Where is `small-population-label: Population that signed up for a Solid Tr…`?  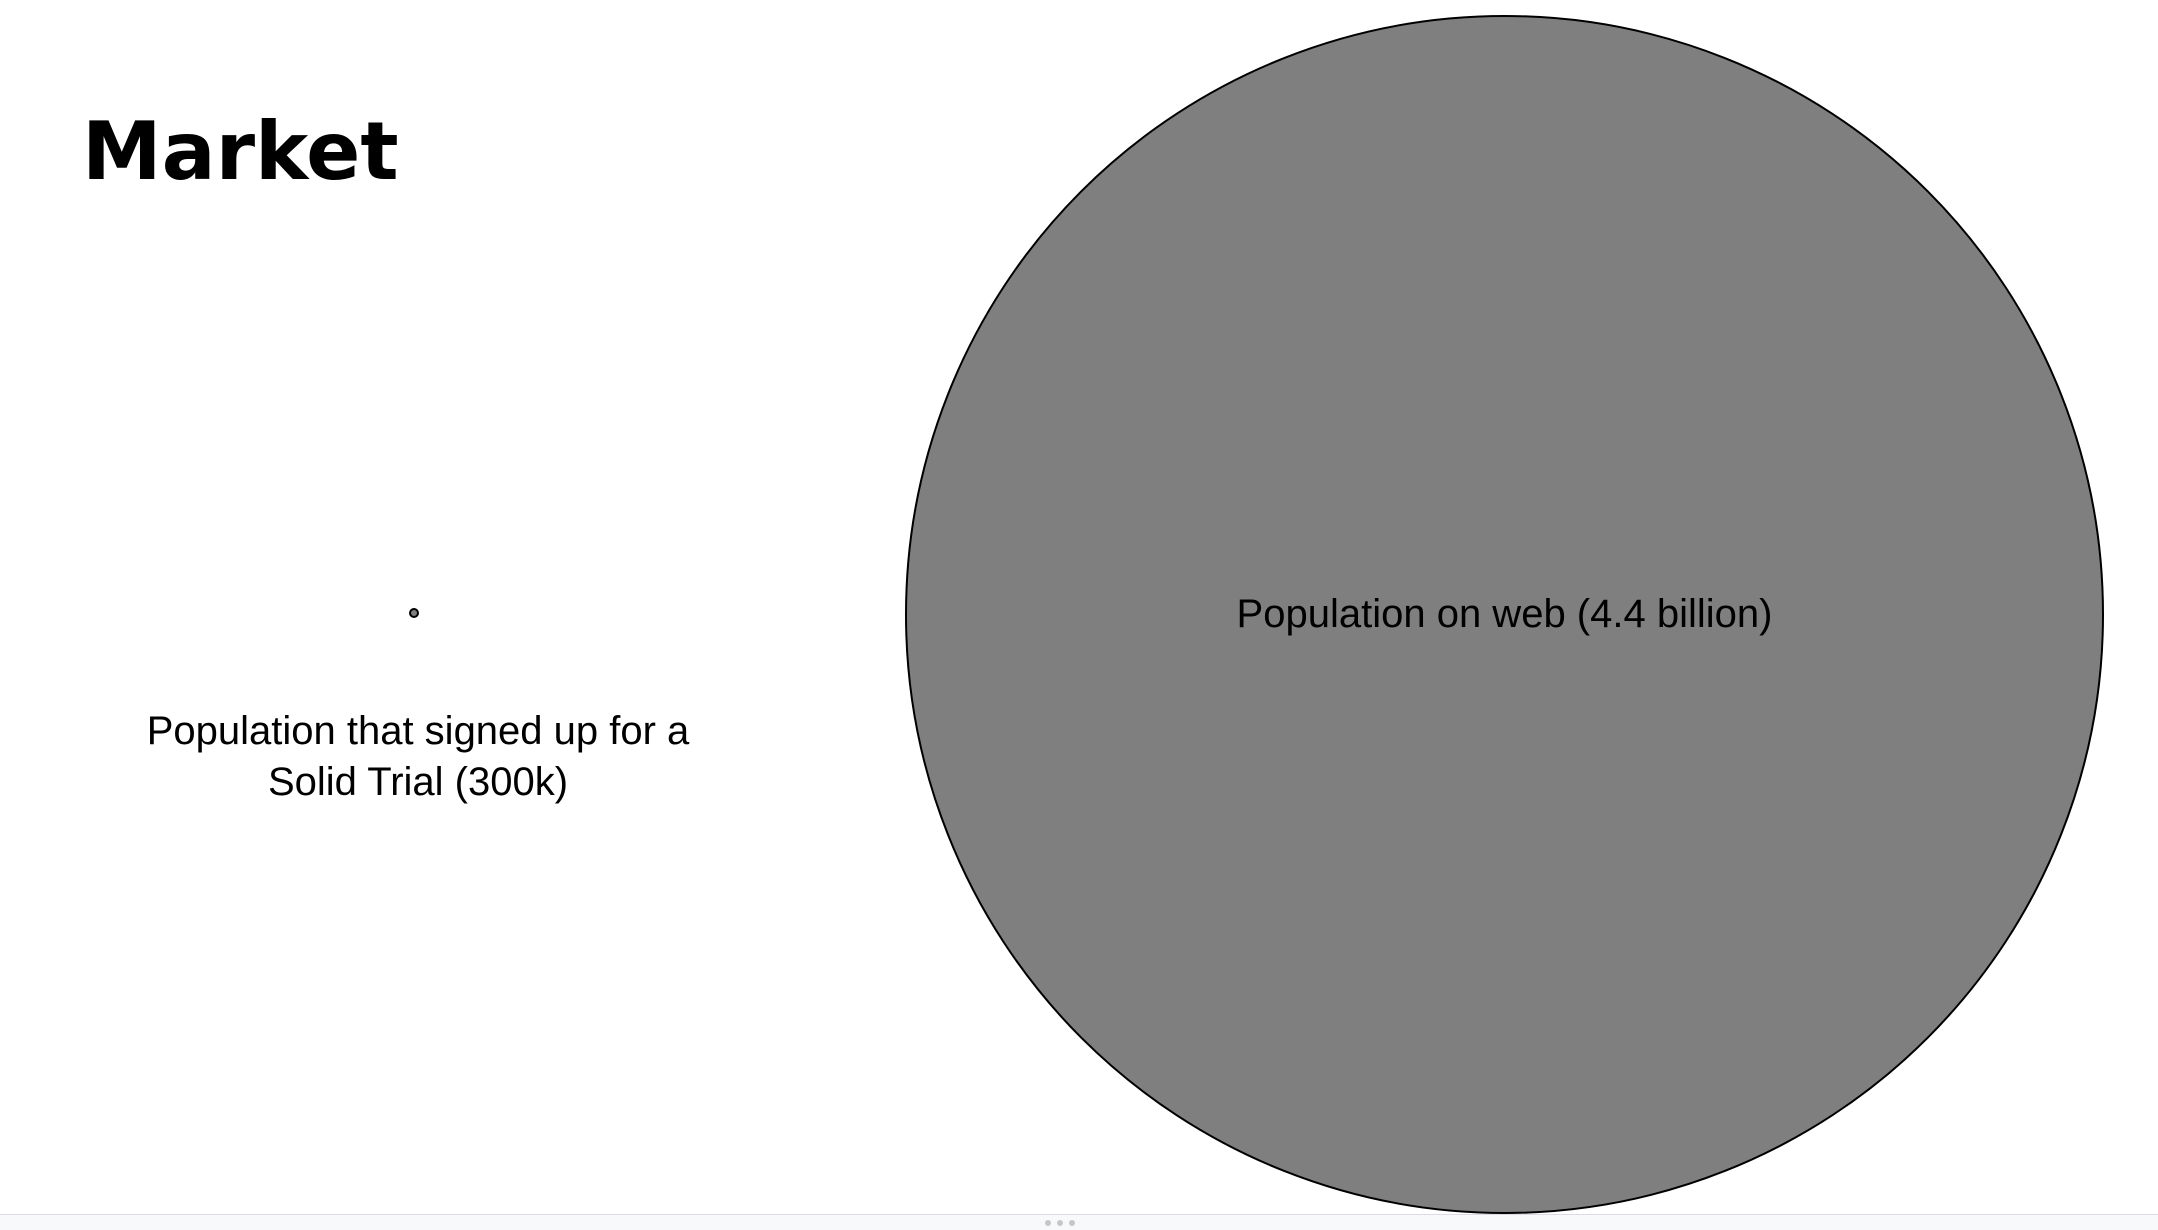
small-population-label: Population that signed up for a Solid Tr… is located at coordinates (418, 756).